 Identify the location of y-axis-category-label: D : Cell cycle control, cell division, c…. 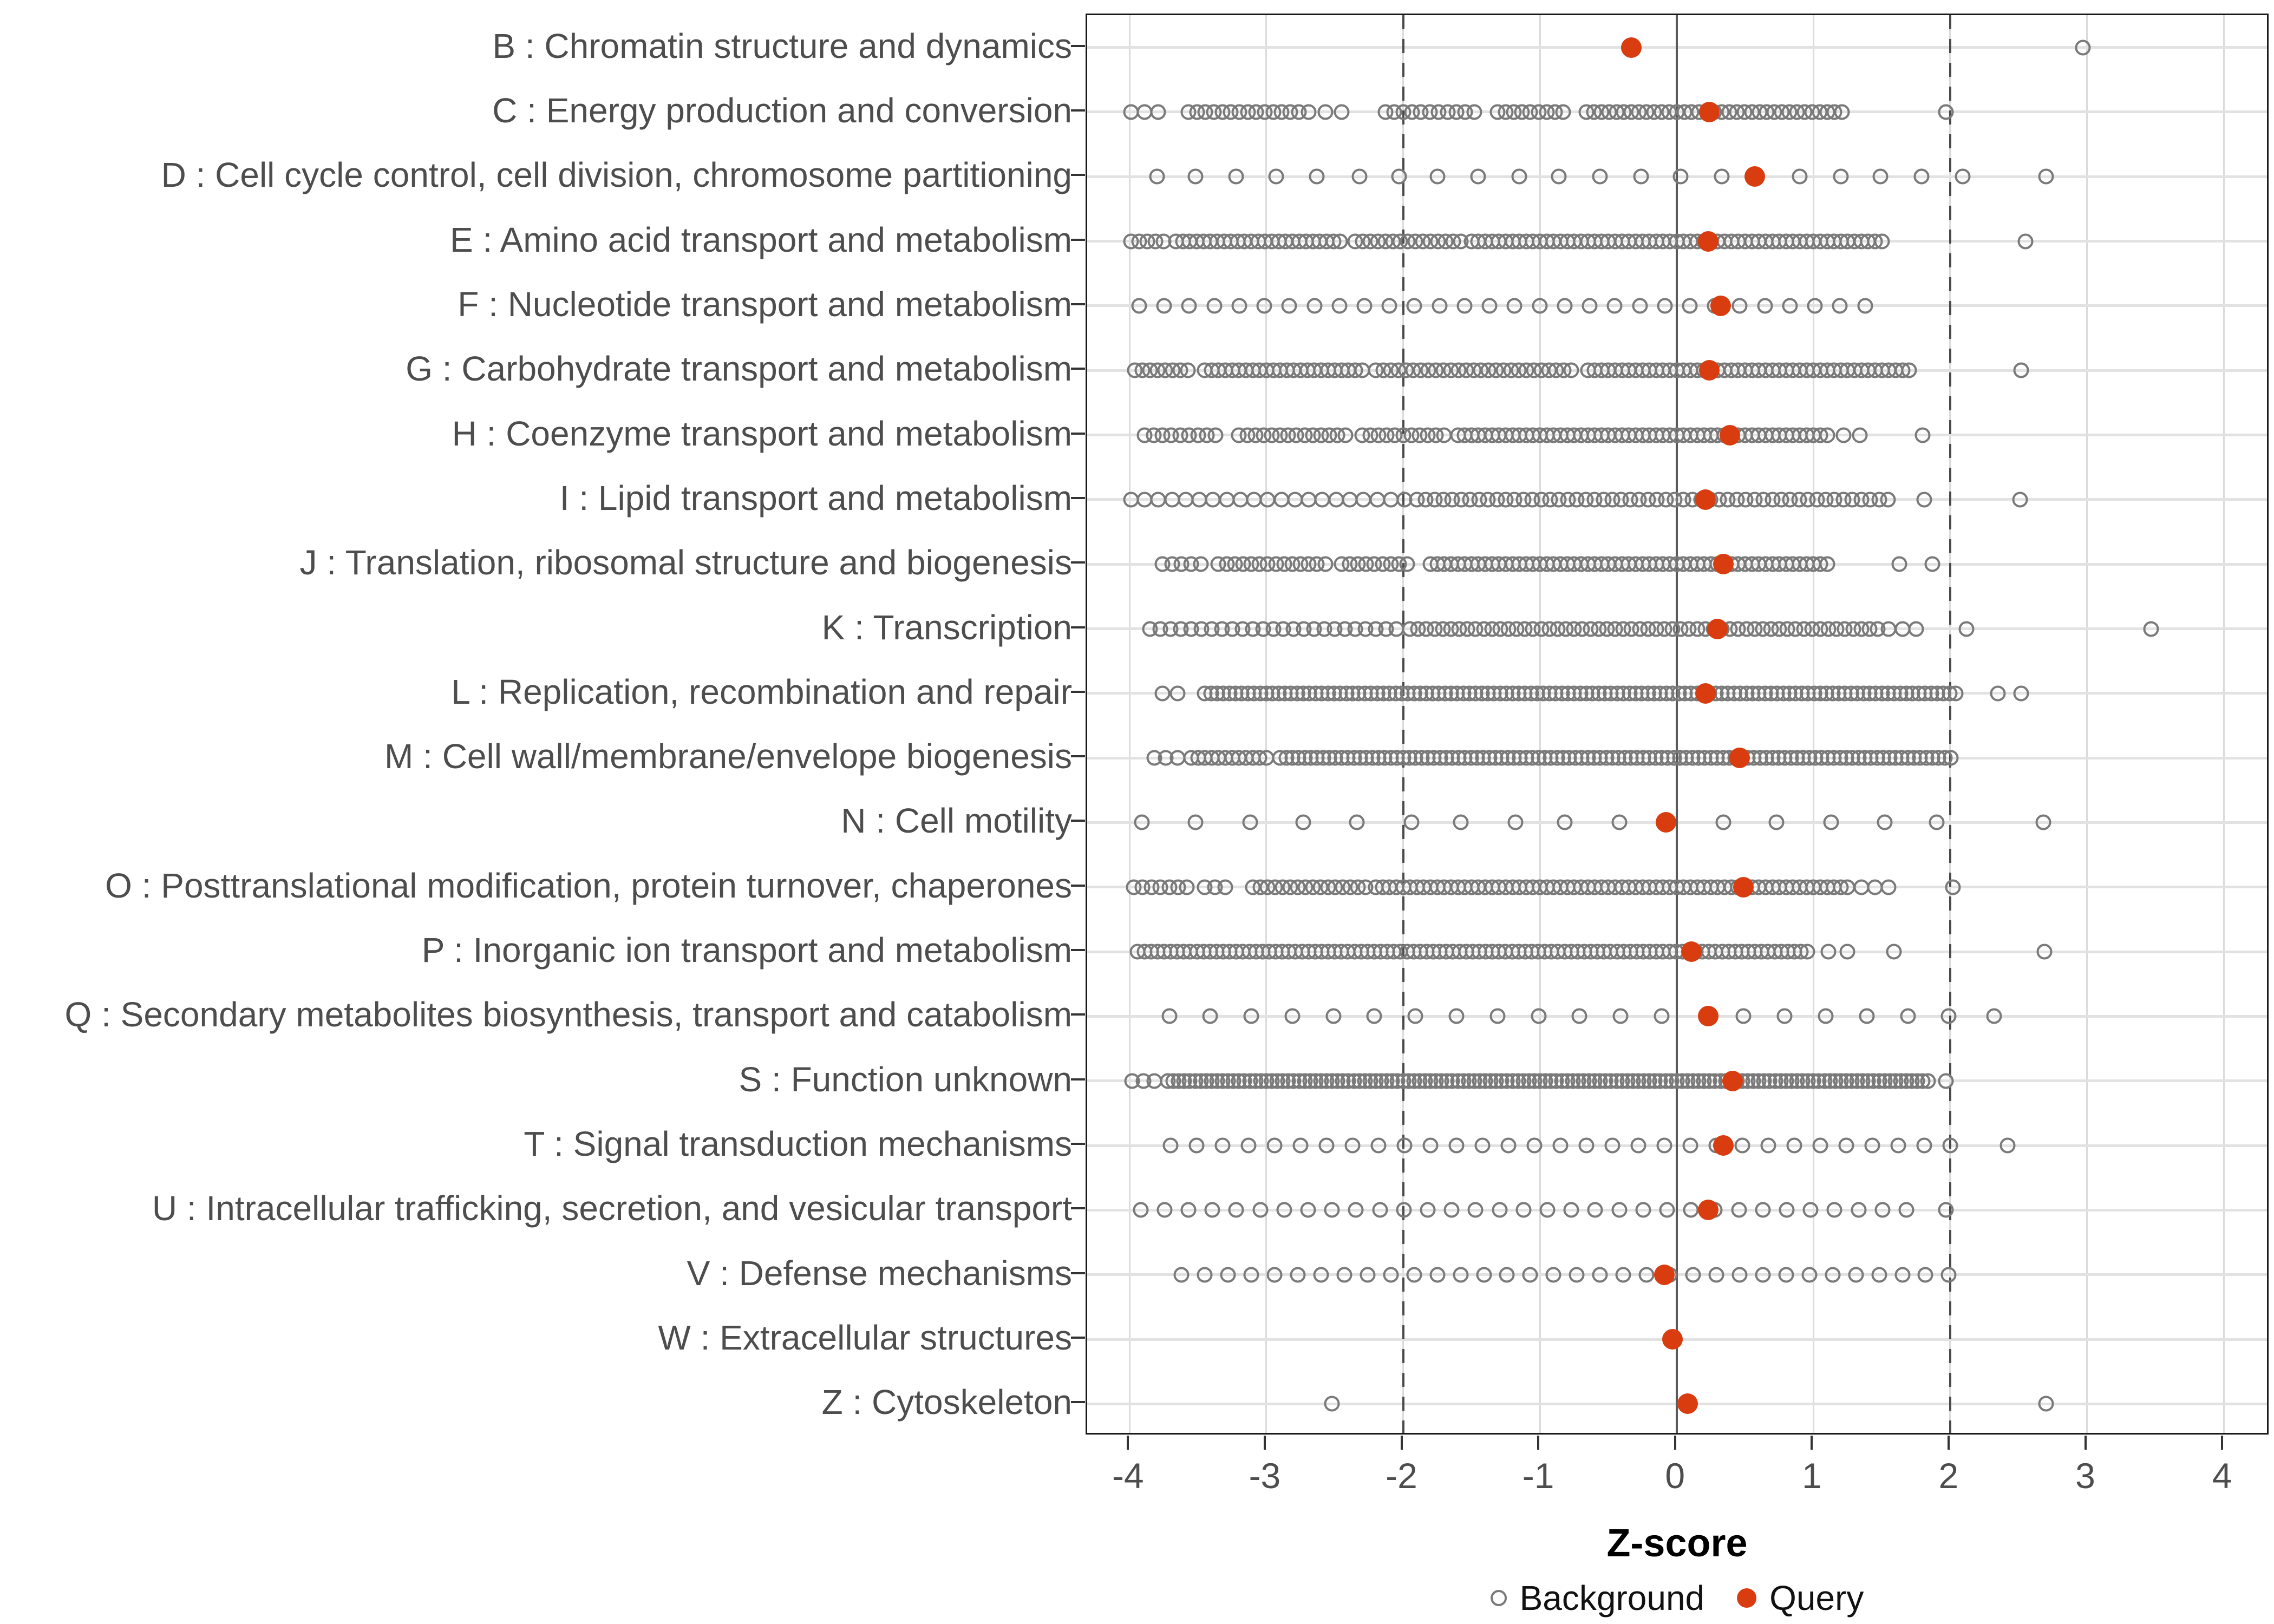
(617, 175).